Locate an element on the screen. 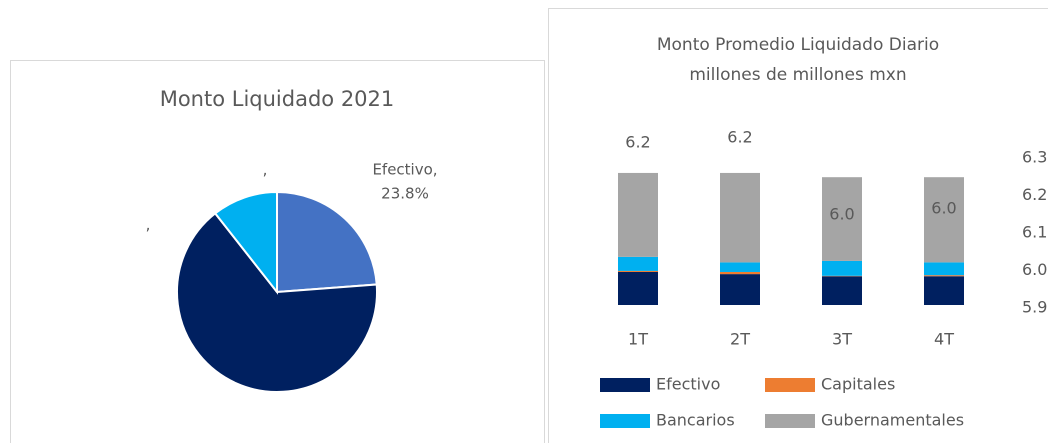 This screenshot has width=1048, height=443. legend-label: Bancarios is located at coordinates (695, 420).